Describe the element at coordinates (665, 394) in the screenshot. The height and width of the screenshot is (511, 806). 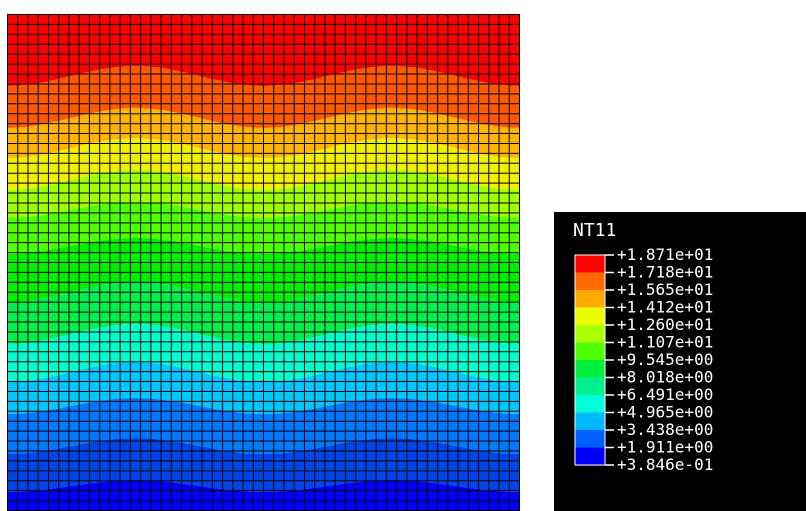
I see `legend-level-label: +6.491e+00` at that location.